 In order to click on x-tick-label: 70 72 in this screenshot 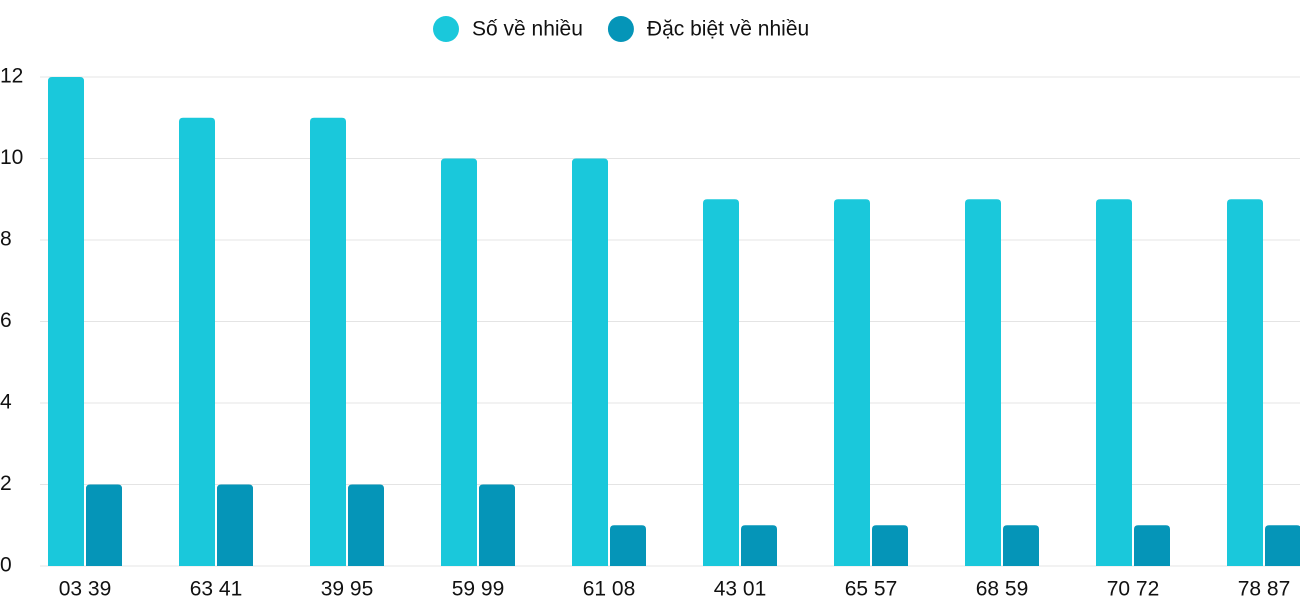, I will do `click(1133, 589)`.